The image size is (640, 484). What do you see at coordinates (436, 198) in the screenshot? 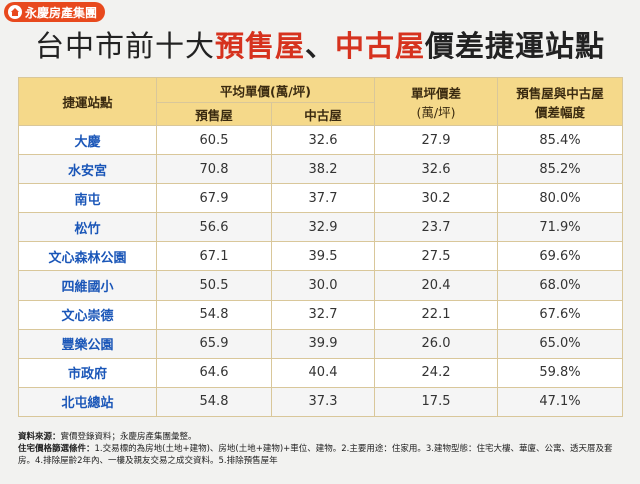
I see `diff-cell: 30.2` at bounding box center [436, 198].